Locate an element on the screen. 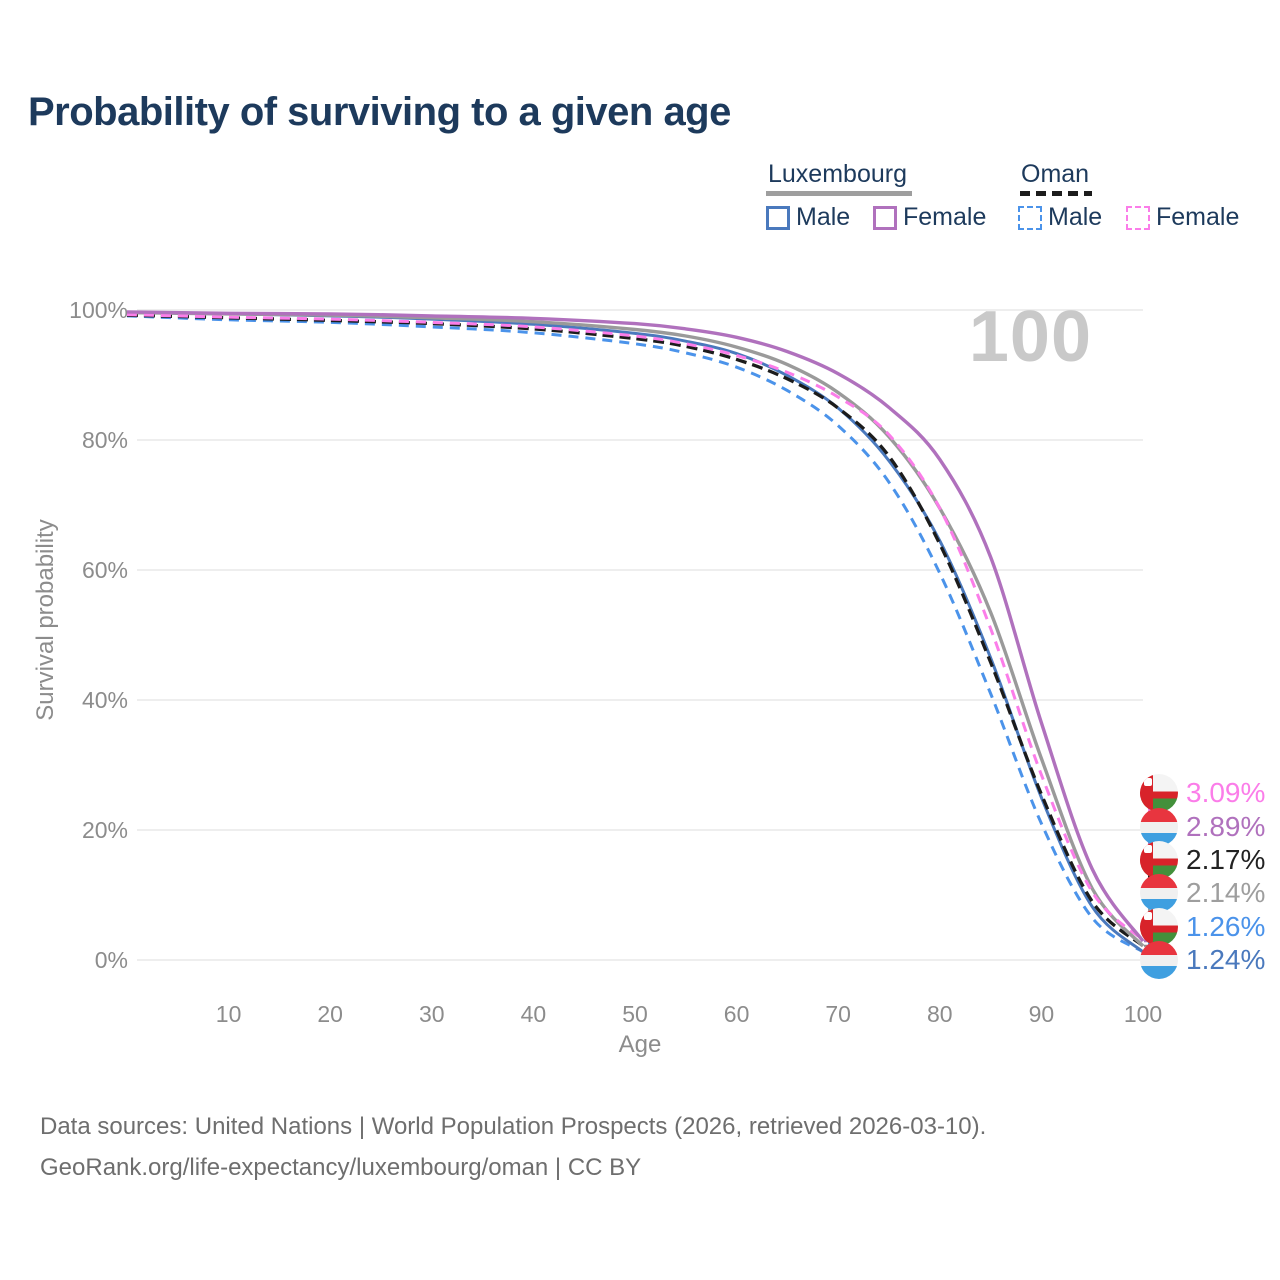  x-tick-label-30: 30 is located at coordinates (432, 1014).